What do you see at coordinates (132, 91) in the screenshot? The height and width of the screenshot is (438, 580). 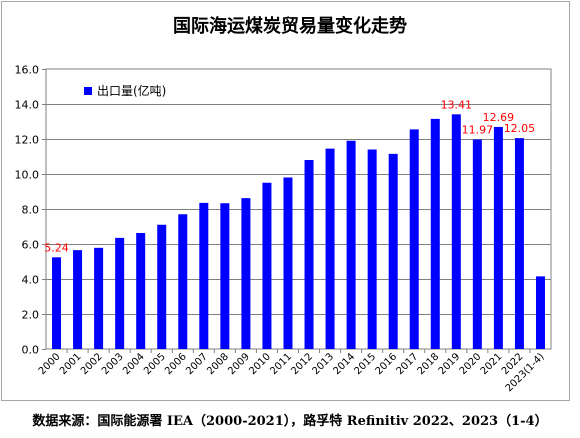 I see `legend-label: 出口量(亿吨)` at bounding box center [132, 91].